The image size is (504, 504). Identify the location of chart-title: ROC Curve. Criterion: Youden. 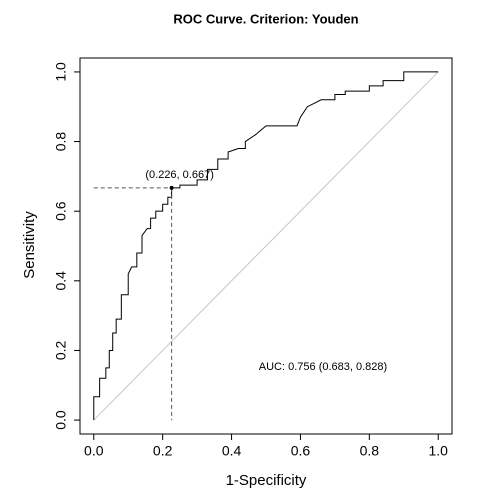
(265, 18).